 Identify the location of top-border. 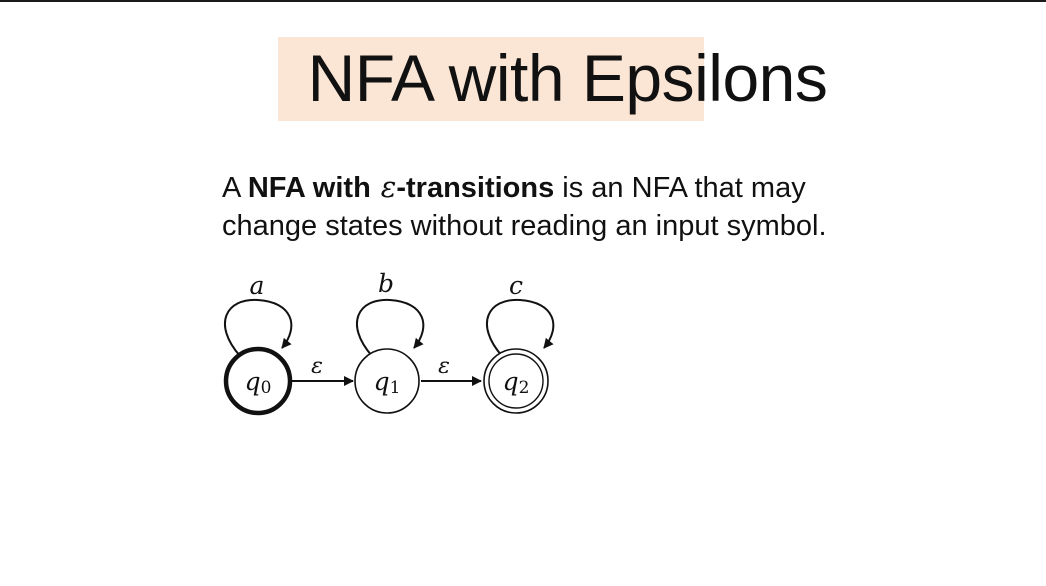
(523, 1).